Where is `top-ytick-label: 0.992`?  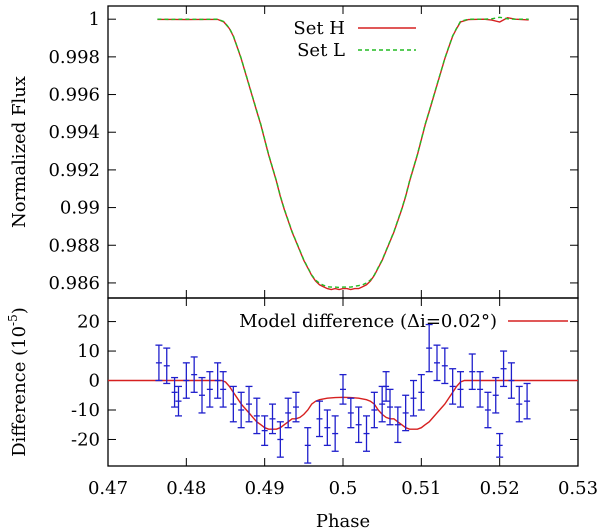
top-ytick-label: 0.992 is located at coordinates (74, 170).